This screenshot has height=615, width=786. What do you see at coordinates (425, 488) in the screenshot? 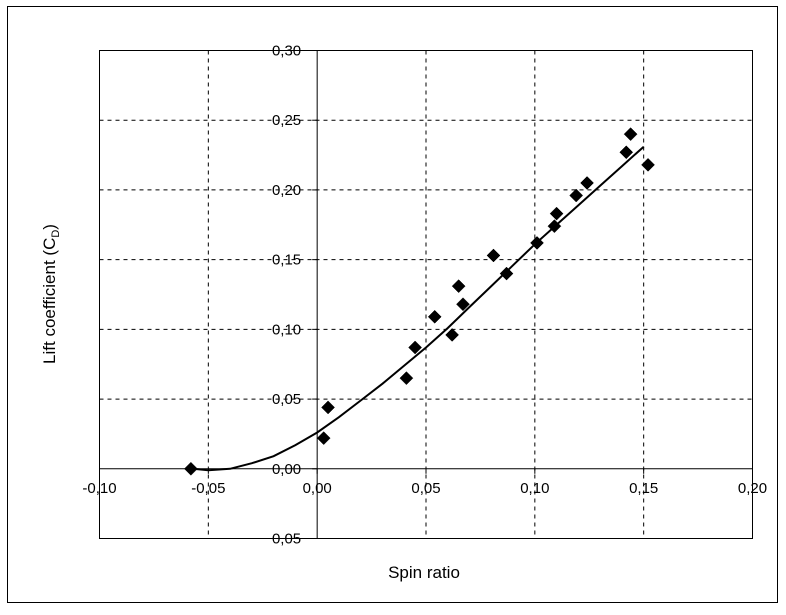
I see `x-tick-label: 0,05` at bounding box center [425, 488].